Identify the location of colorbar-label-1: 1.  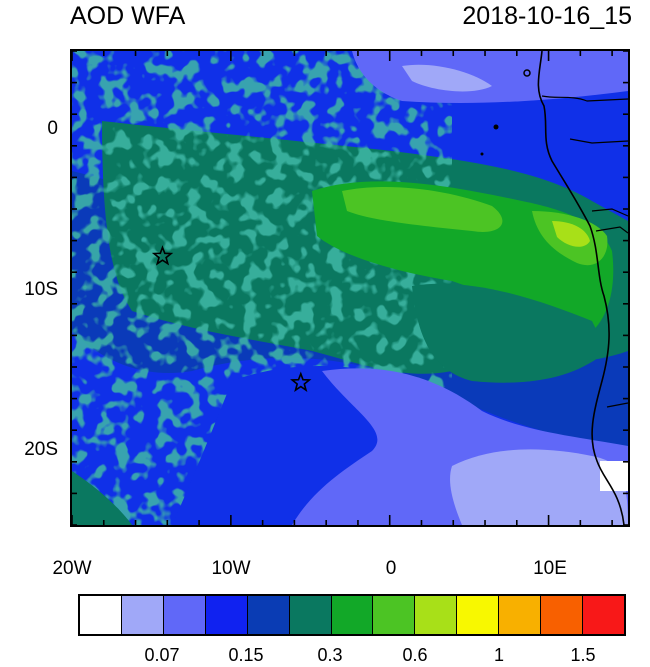
(498, 655).